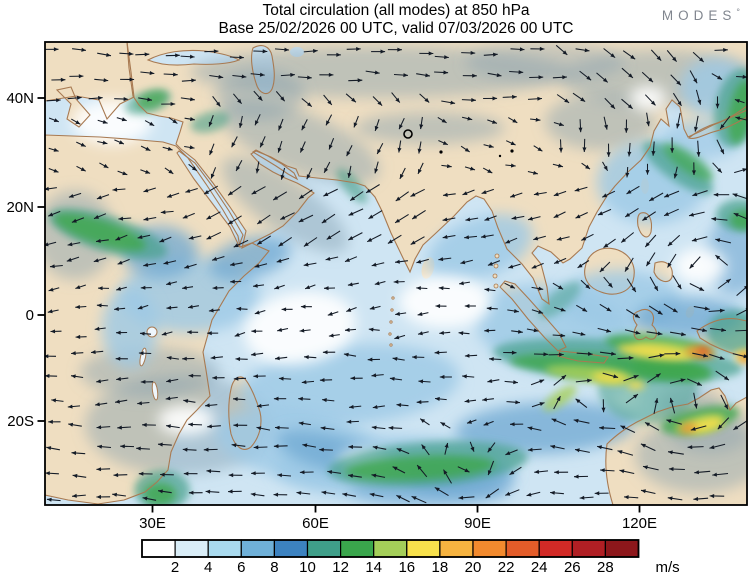  I want to click on tibetan-lake-dot, so click(441, 152).